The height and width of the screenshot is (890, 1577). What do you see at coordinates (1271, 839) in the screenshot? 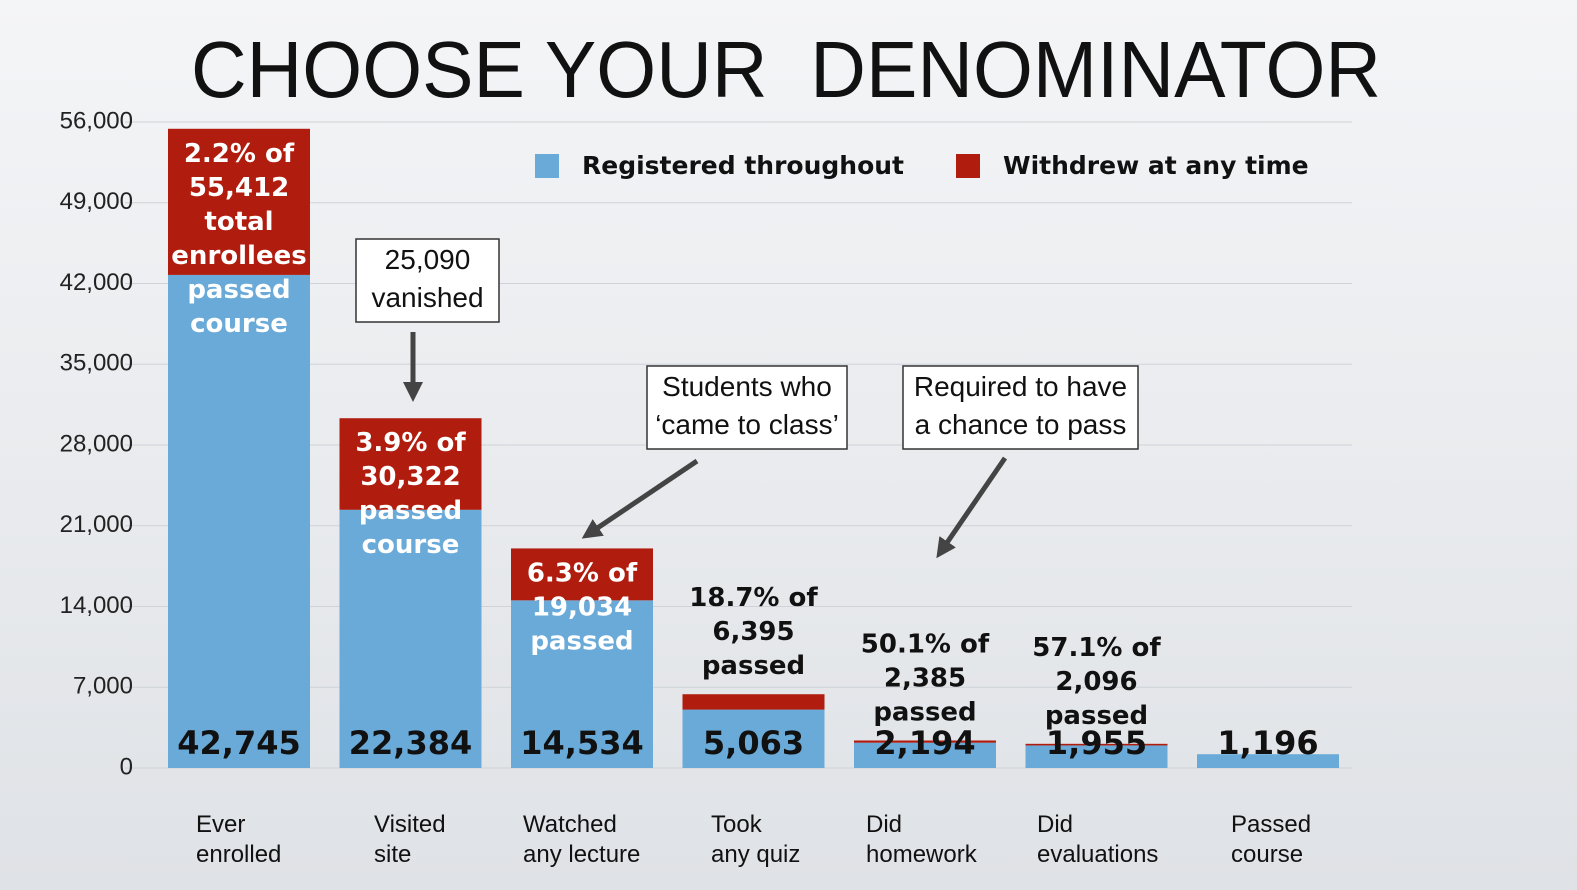
I see `x-tick-label: Passed course` at bounding box center [1271, 839].